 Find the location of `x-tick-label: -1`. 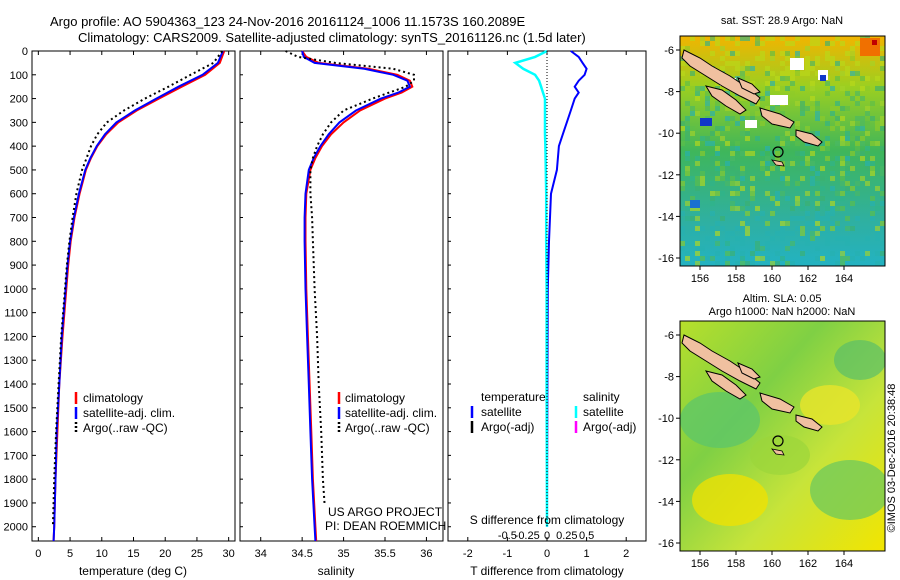

x-tick-label: -1 is located at coordinates (508, 554).